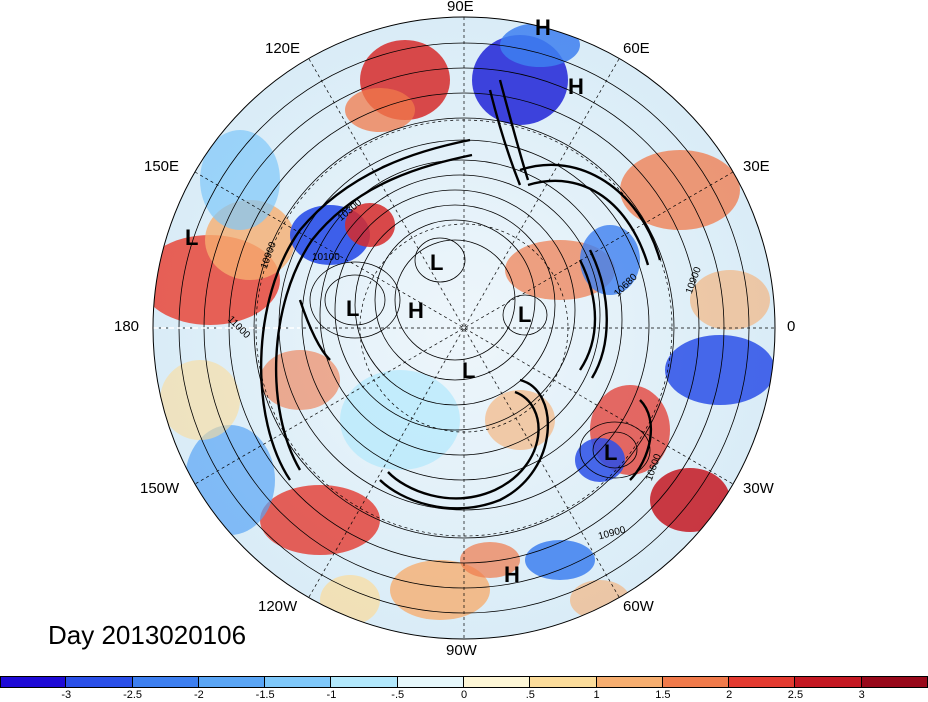  What do you see at coordinates (283, 48) in the screenshot?
I see `lon-label-120e: 120E` at bounding box center [283, 48].